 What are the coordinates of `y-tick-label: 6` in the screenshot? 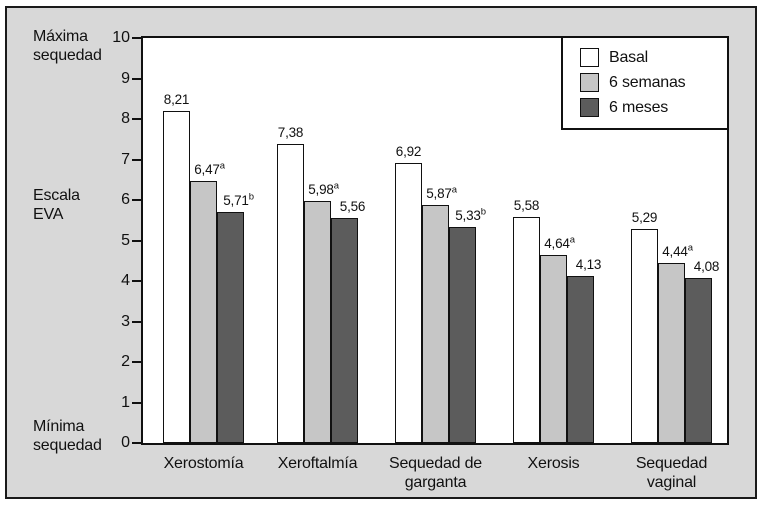 It's located at (125, 199).